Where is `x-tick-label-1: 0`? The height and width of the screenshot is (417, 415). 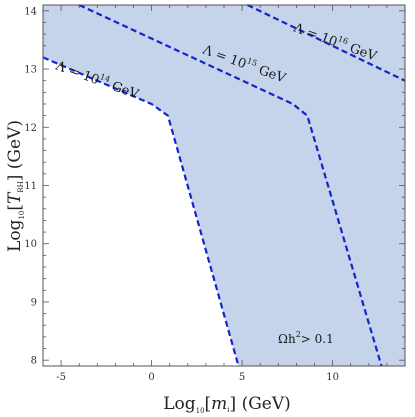
x-tick-label-1: 0 is located at coordinates (151, 377).